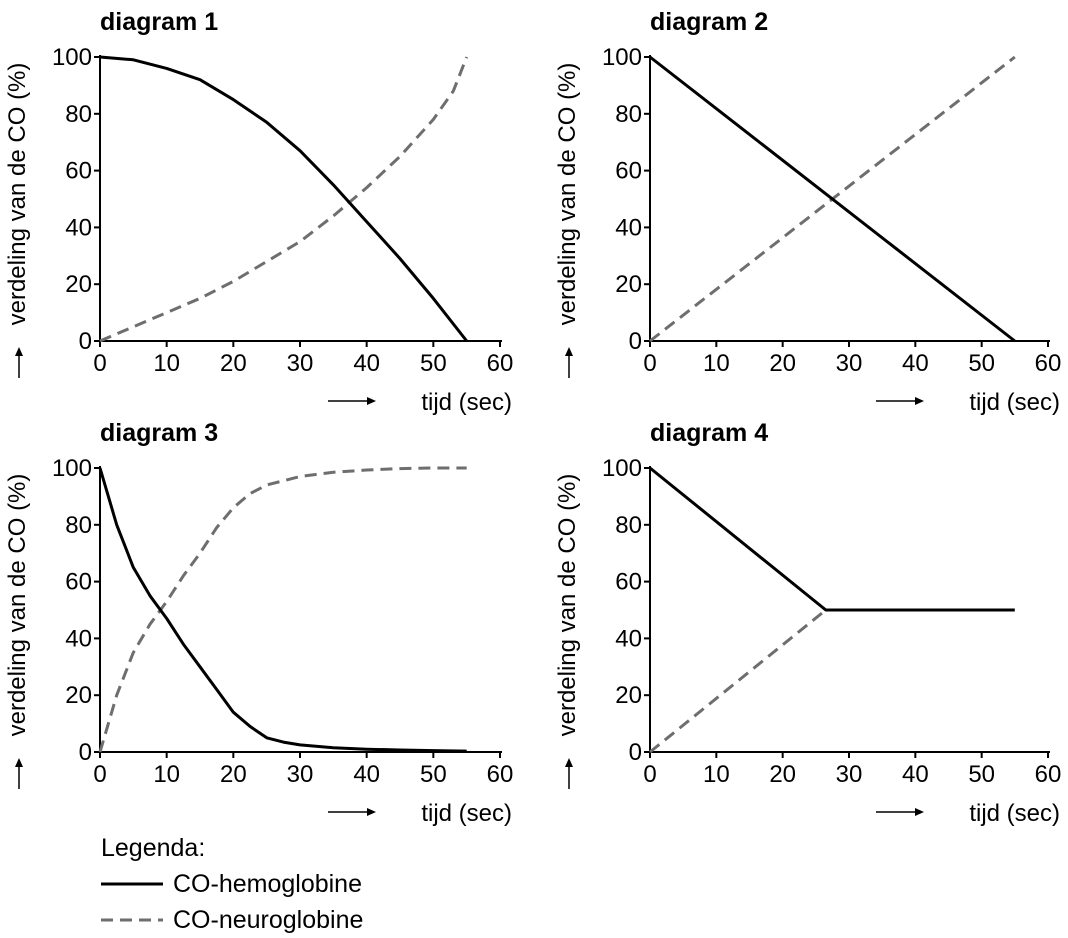 This screenshot has height=938, width=1068. Describe the element at coordinates (709, 22) in the screenshot. I see `chart-title: diagram 2` at that location.